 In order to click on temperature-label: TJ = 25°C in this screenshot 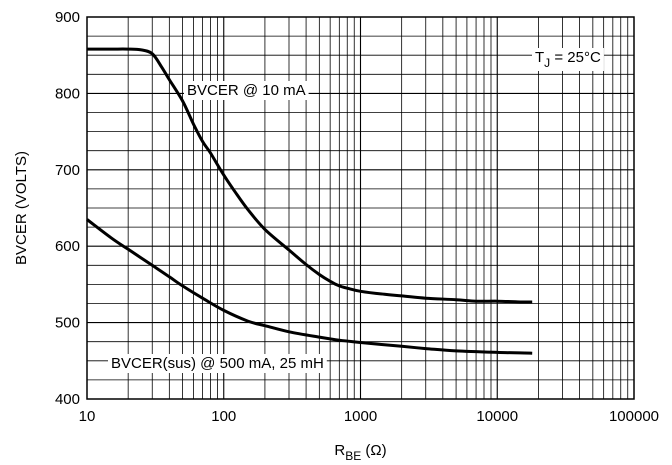, I will do `click(568, 59)`.